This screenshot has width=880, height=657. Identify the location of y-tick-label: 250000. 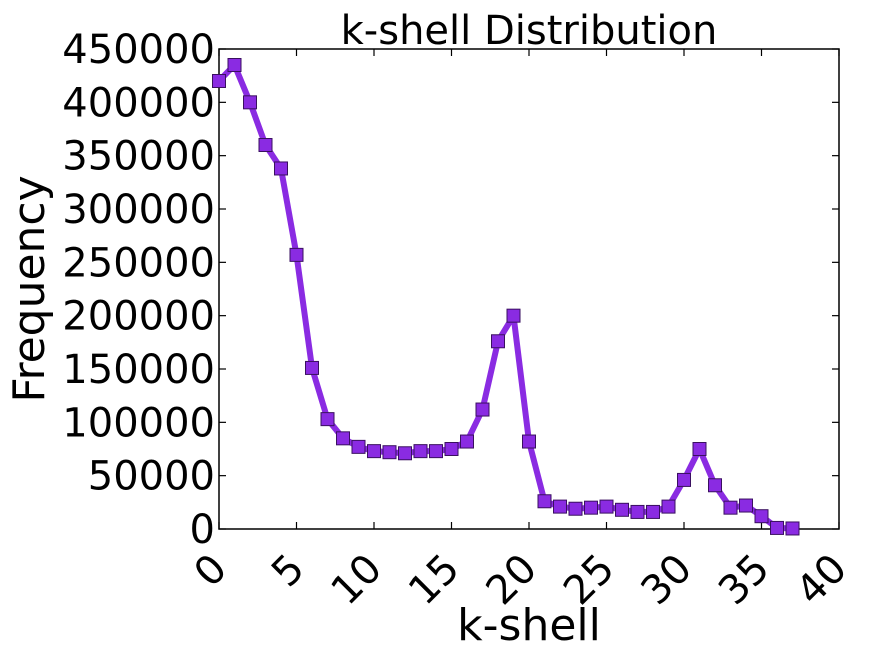
(138, 263).